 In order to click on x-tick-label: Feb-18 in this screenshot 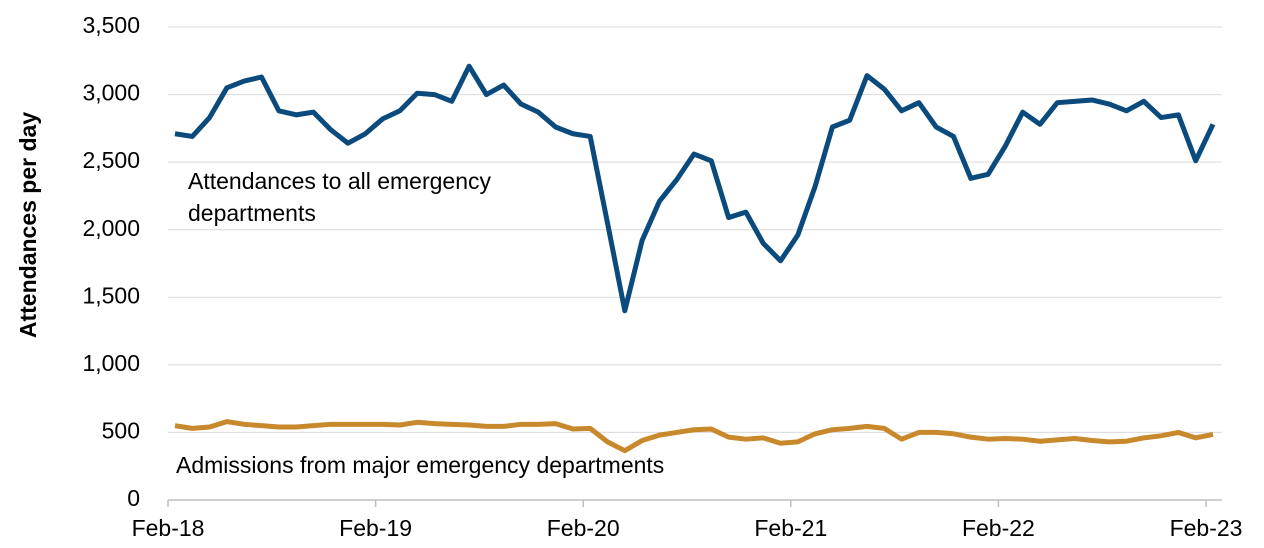, I will do `click(168, 528)`.